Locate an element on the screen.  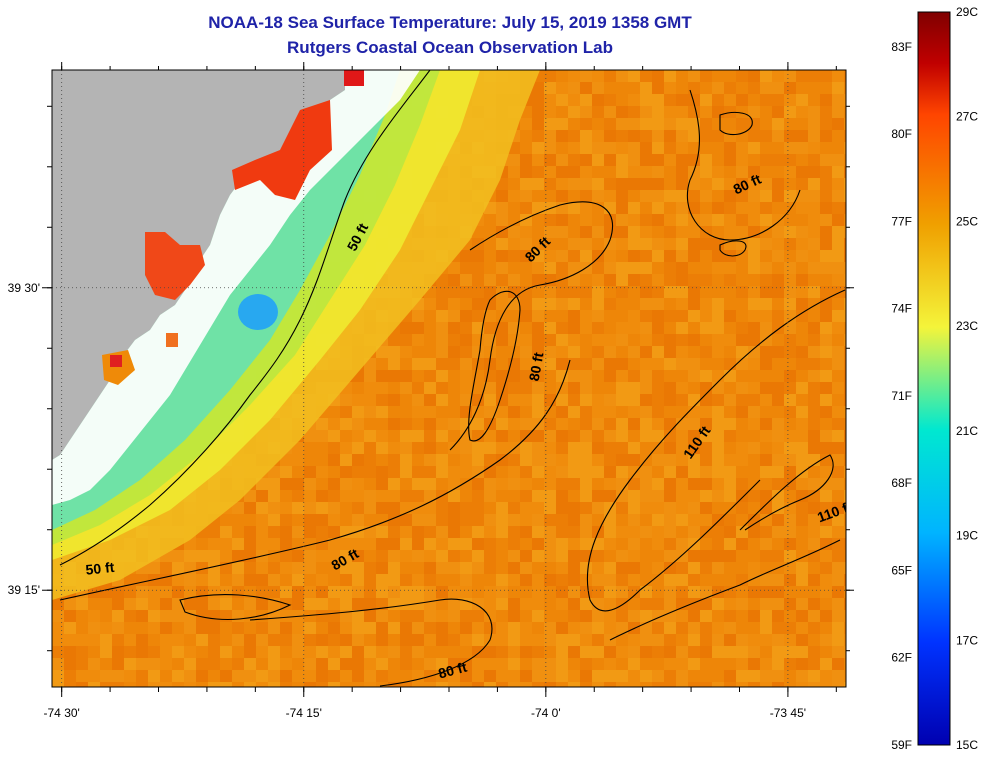
contour-110ft-a is located at coordinates (716, 450).